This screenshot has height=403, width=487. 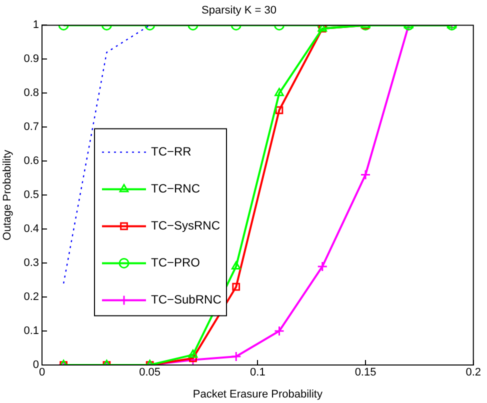 I want to click on y-tick-label: 0.9, so click(x=31, y=59).